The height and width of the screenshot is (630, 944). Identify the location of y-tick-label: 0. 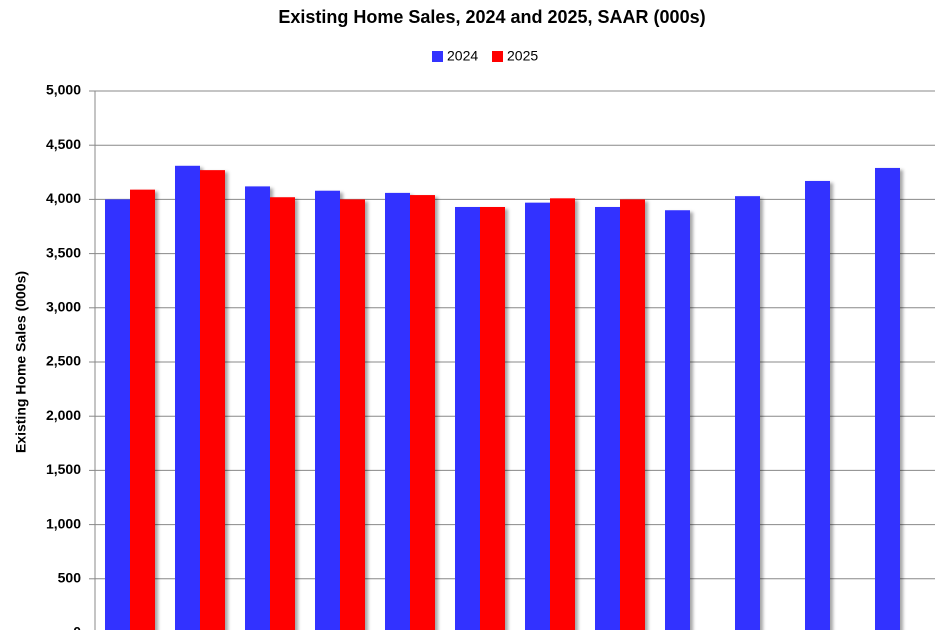
(77, 627).